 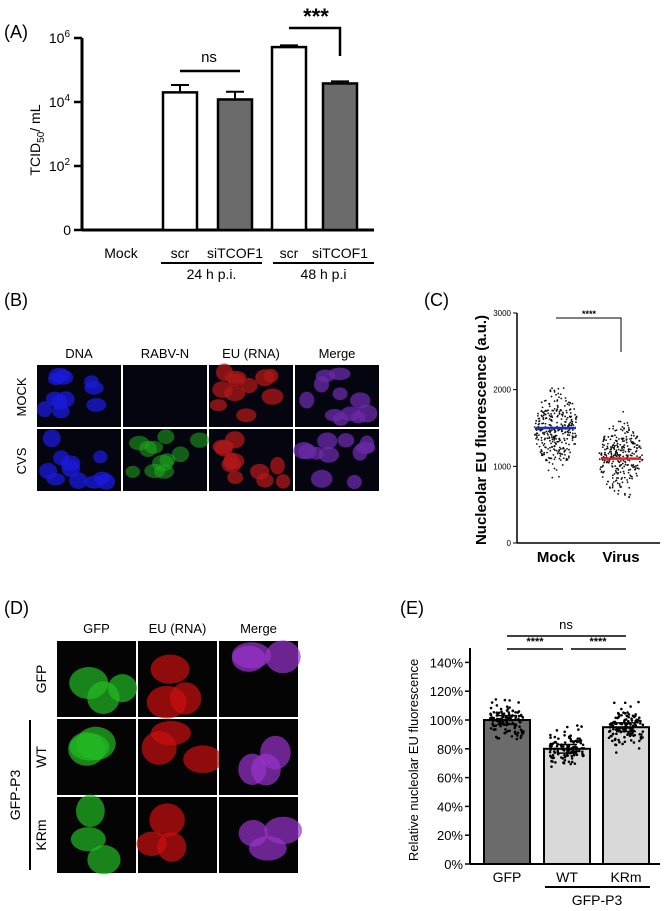 What do you see at coordinates (316, 16) in the screenshot?
I see `significance-label: ***` at bounding box center [316, 16].